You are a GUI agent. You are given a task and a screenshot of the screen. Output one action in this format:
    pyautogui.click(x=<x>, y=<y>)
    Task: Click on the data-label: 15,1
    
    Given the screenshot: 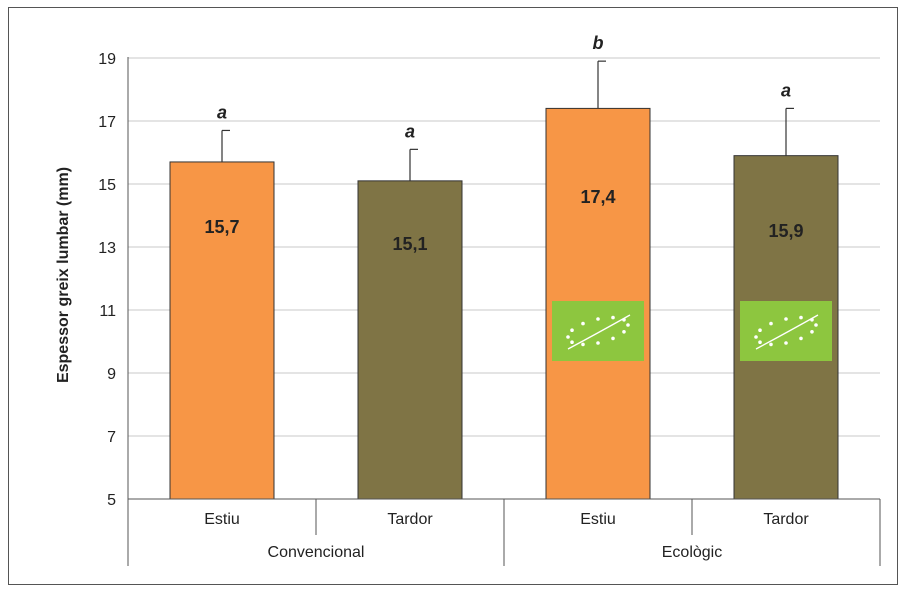 What is the action you would take?
    pyautogui.click(x=409, y=244)
    